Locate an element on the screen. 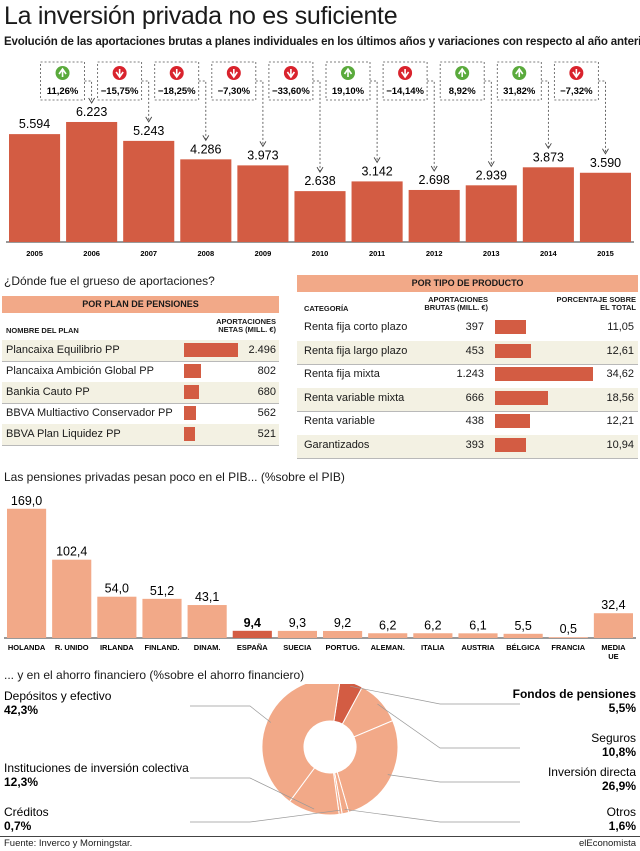  plans-band: POR PLAN DE PENSIONES is located at coordinates (140, 304).